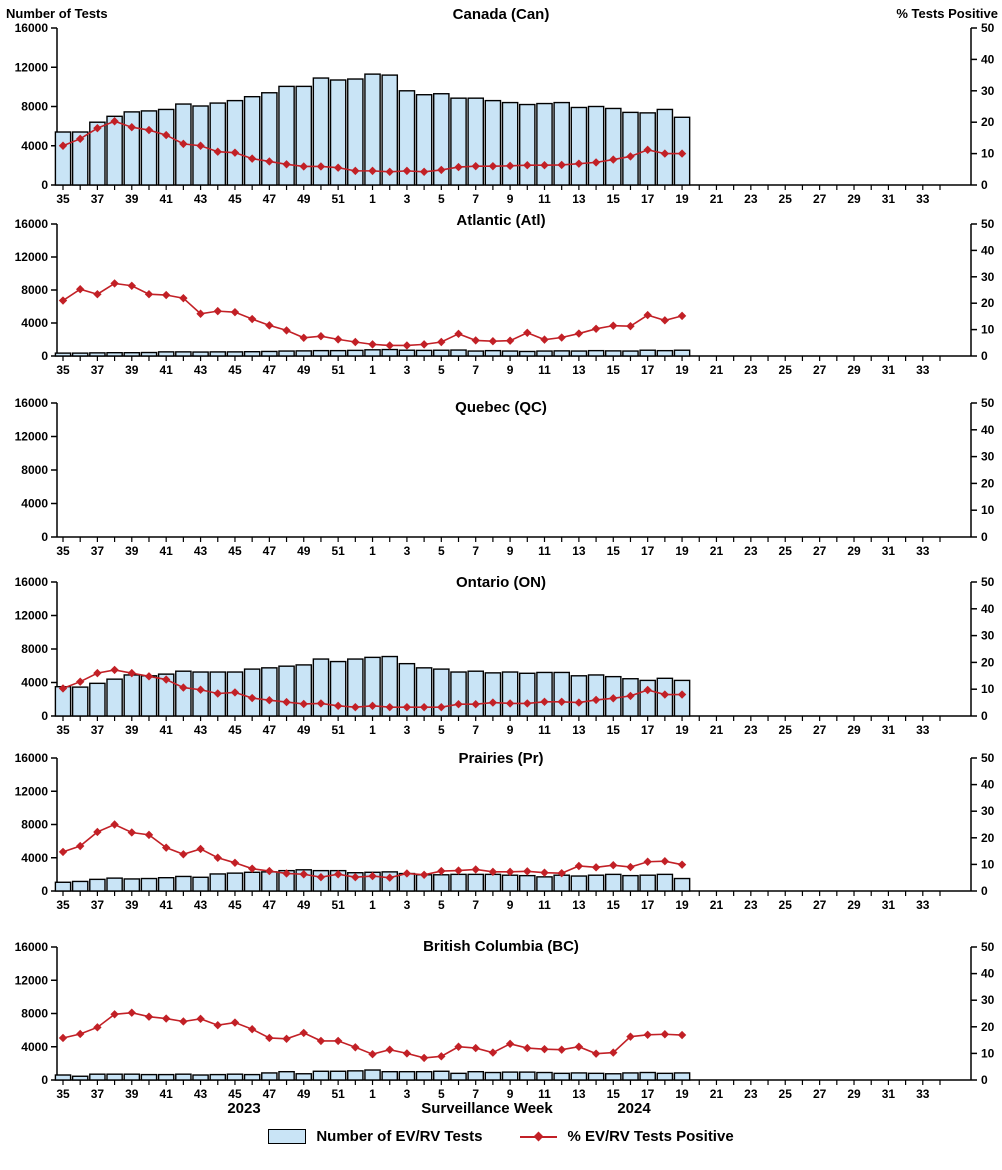 The width and height of the screenshot is (1002, 1170). Describe the element at coordinates (988, 947) in the screenshot. I see `svg-text: 50` at that location.